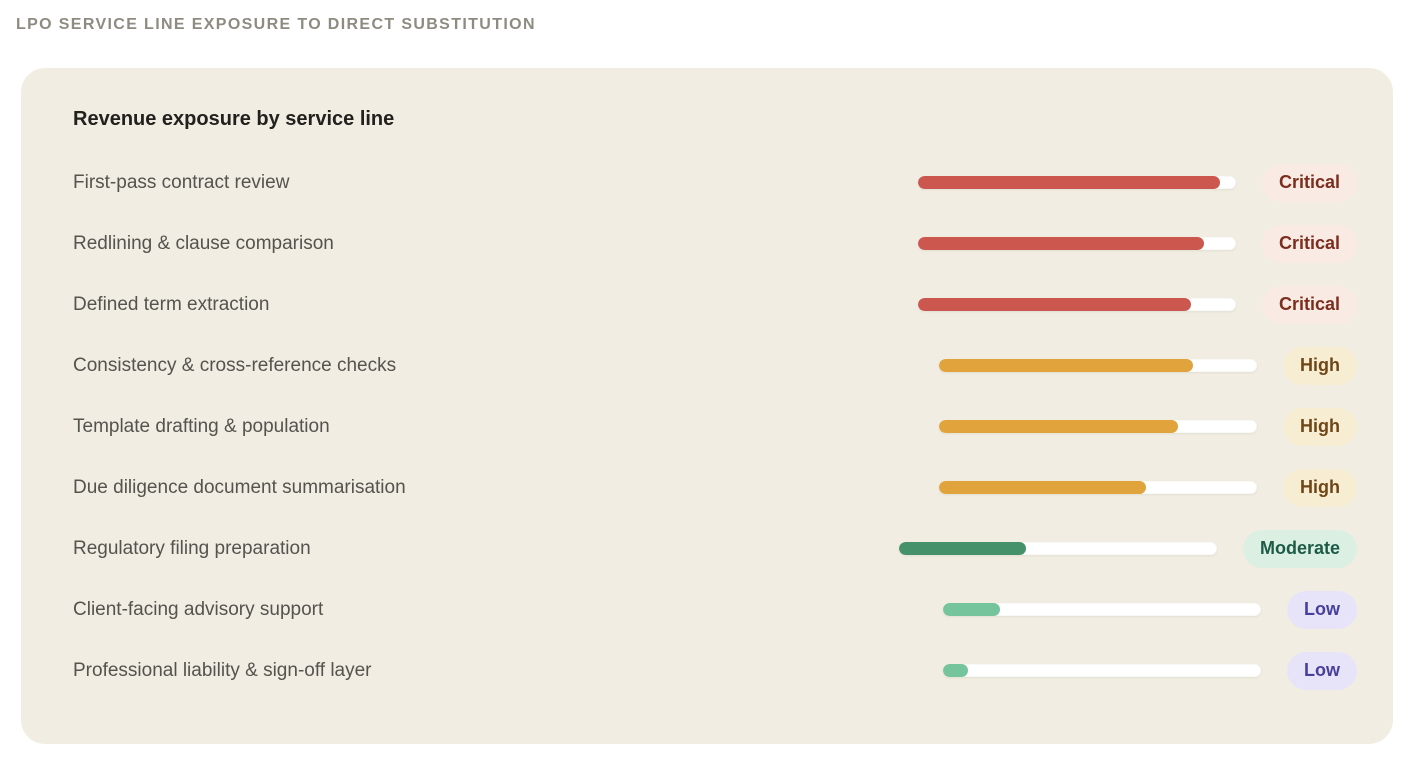 This screenshot has height=766, width=1414. Describe the element at coordinates (222, 670) in the screenshot. I see `row-label: Professional liability & sign-off layer` at that location.